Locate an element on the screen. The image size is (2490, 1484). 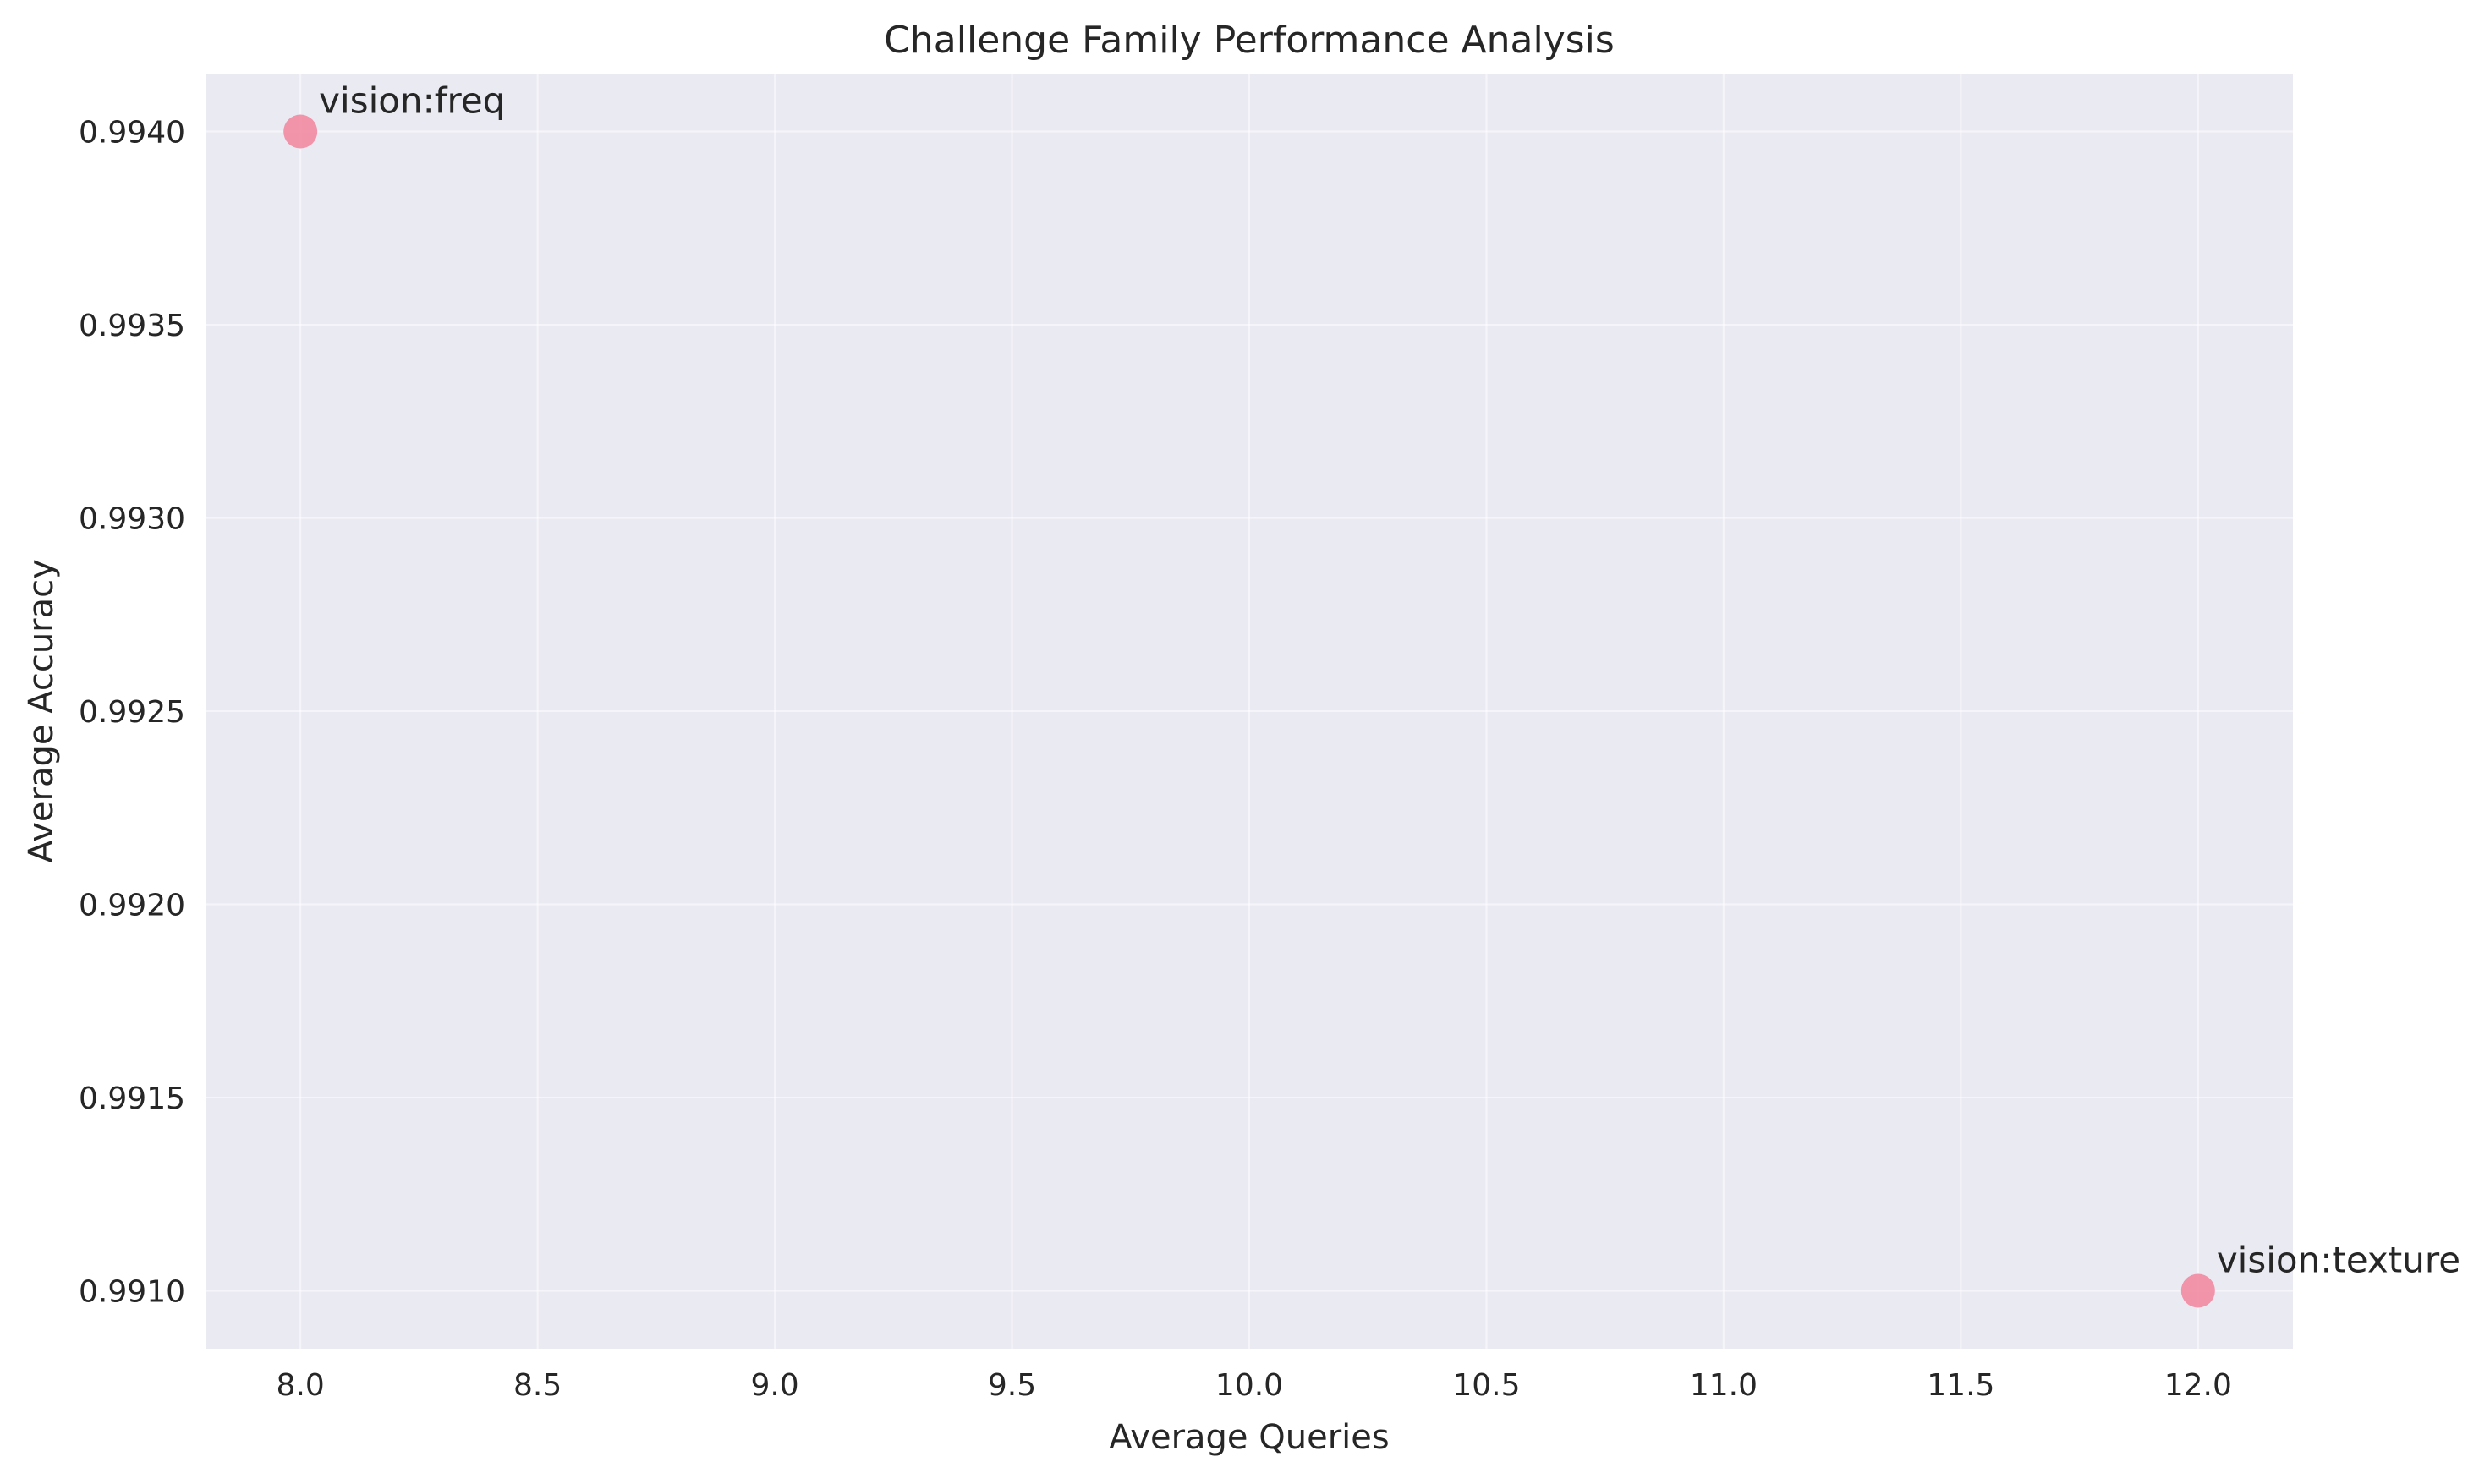
y-tick-label: 0.9925 is located at coordinates (132, 712).